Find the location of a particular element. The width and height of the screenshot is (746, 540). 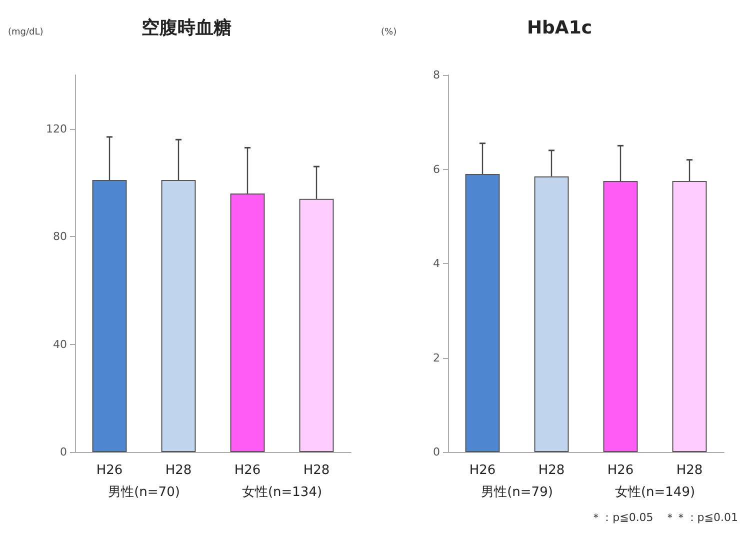

y-tick-label: 6 is located at coordinates (436, 169).